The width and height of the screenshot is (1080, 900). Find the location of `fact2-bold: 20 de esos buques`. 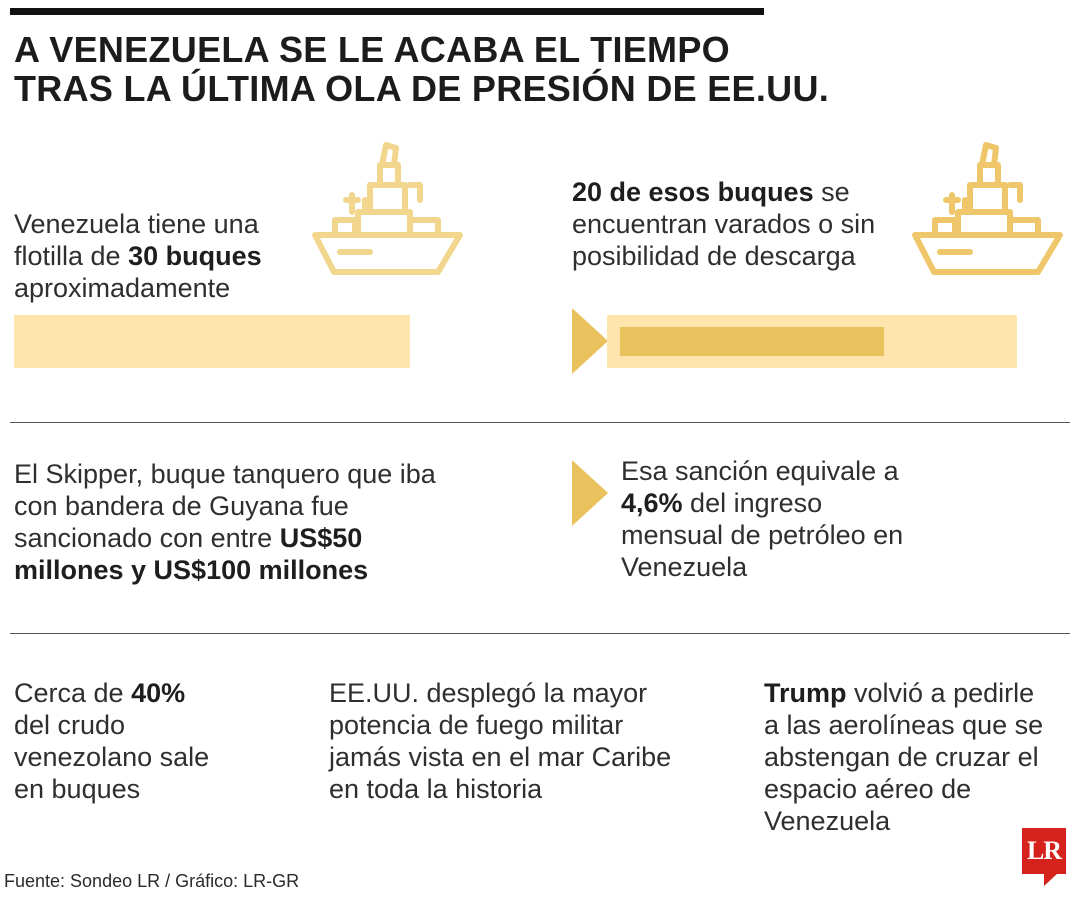

fact2-bold: 20 de esos buques is located at coordinates (693, 192).